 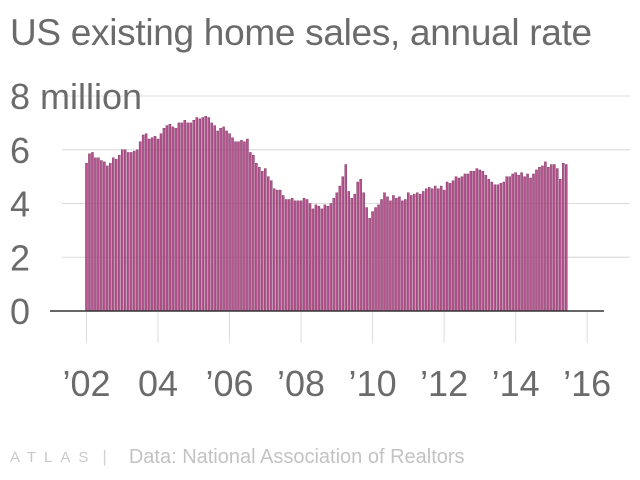 What do you see at coordinates (301, 383) in the screenshot?
I see `x-tick-label: ’08` at bounding box center [301, 383].